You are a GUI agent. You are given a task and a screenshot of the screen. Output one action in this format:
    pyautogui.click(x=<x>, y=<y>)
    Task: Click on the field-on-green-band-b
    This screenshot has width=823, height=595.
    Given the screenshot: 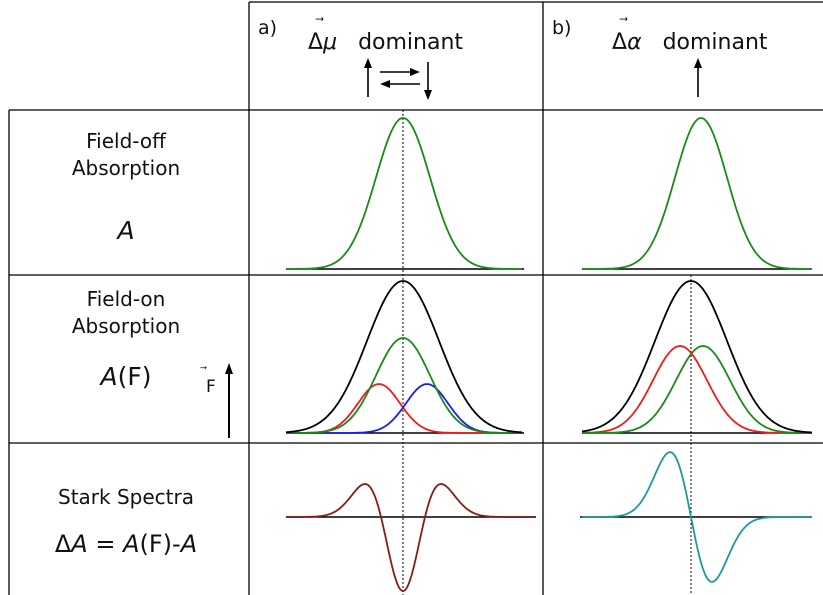 What is the action you would take?
    pyautogui.click(x=697, y=389)
    